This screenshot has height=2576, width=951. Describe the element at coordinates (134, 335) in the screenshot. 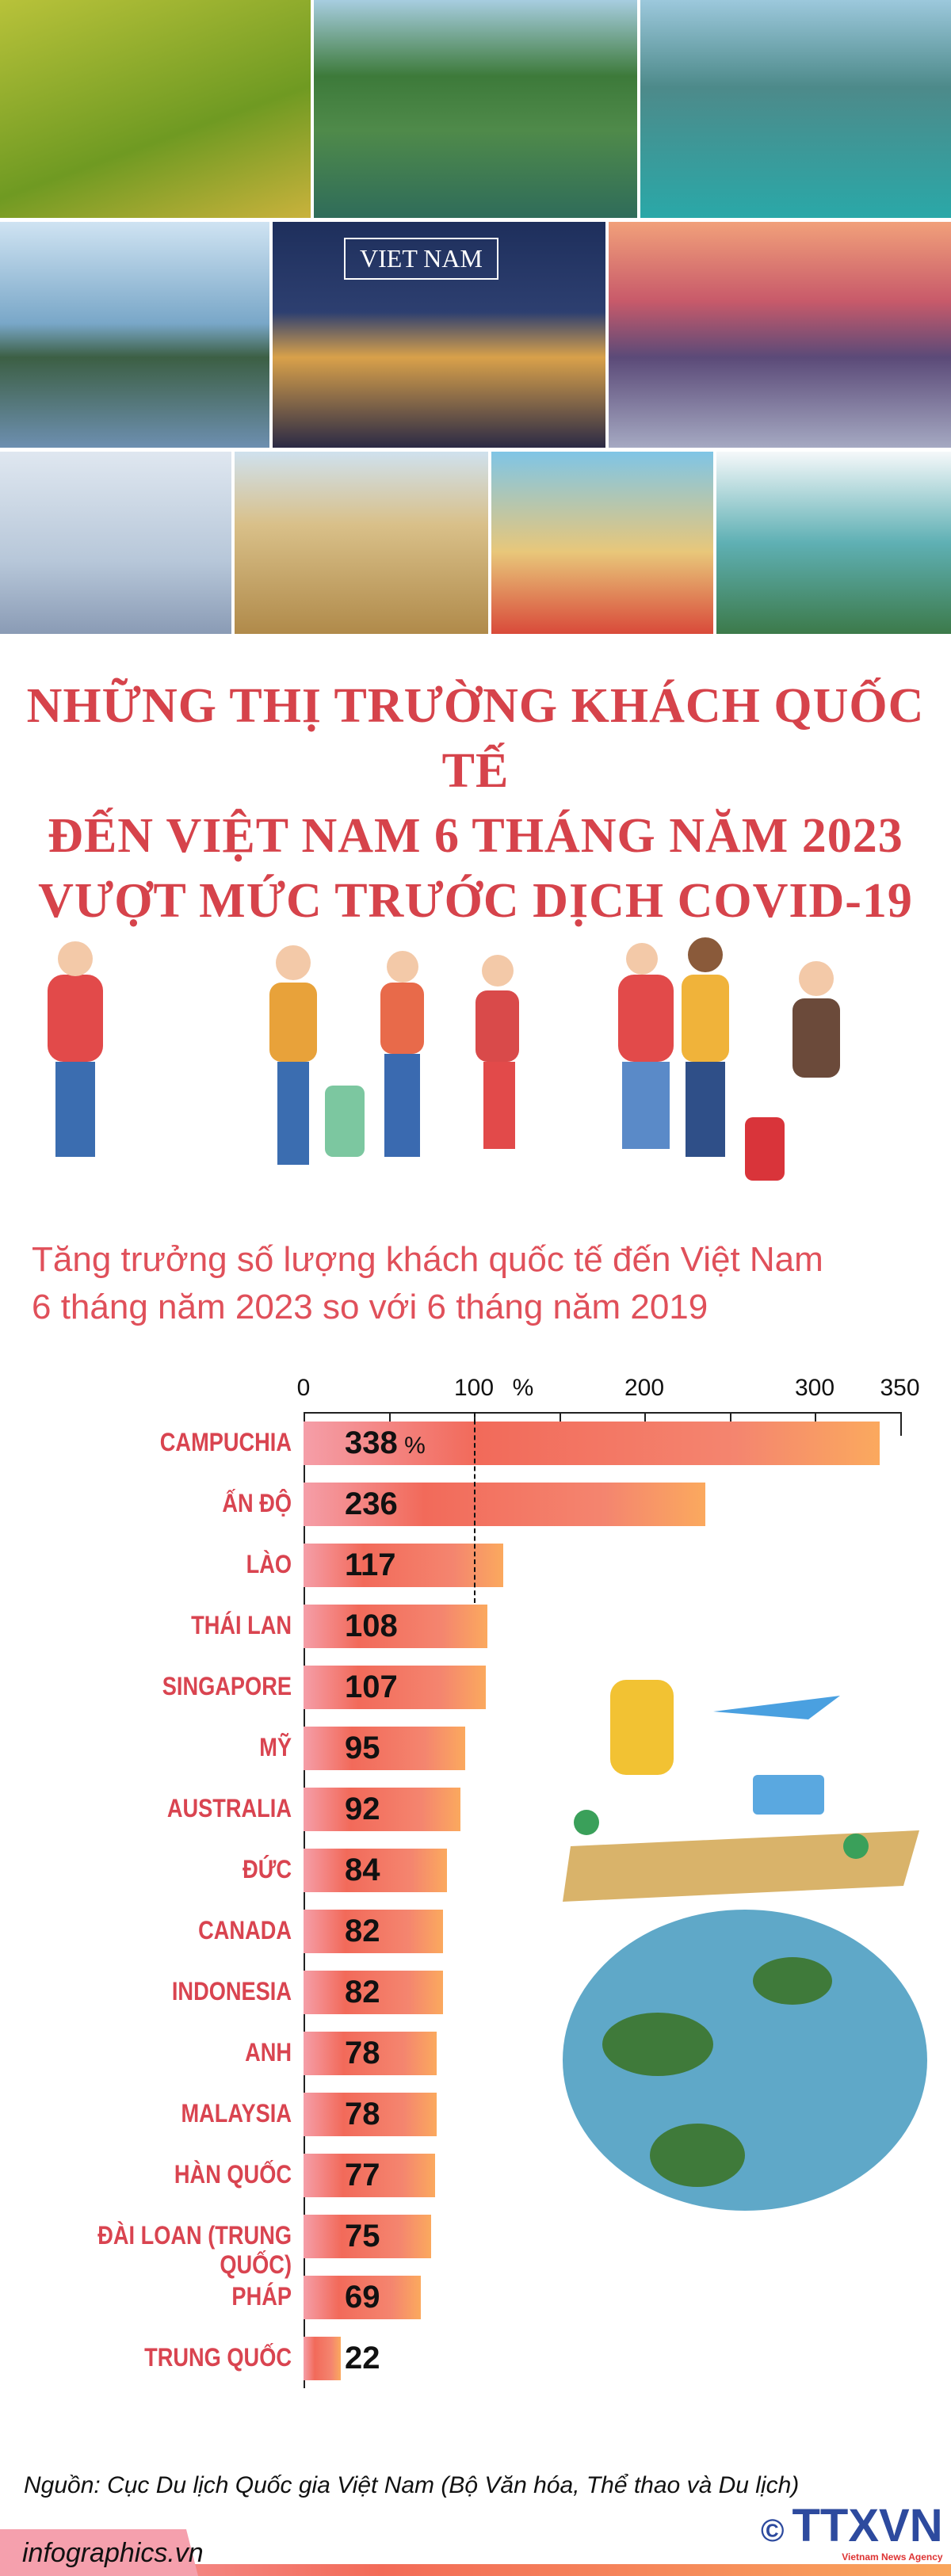

I see `photo-hue-citadel` at that location.